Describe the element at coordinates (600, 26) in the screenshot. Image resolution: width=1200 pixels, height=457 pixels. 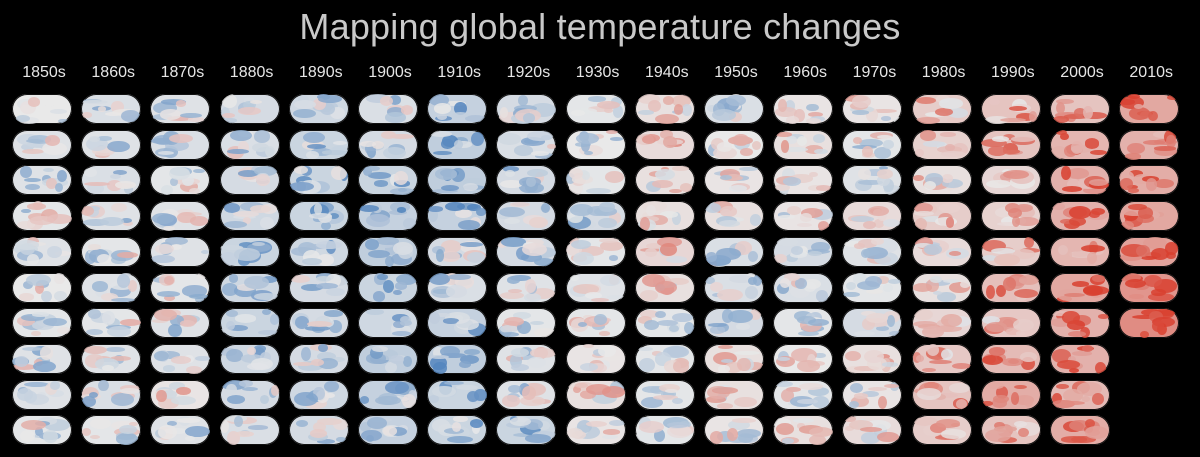
I see `chart-title: Mapping global temperature changes` at that location.